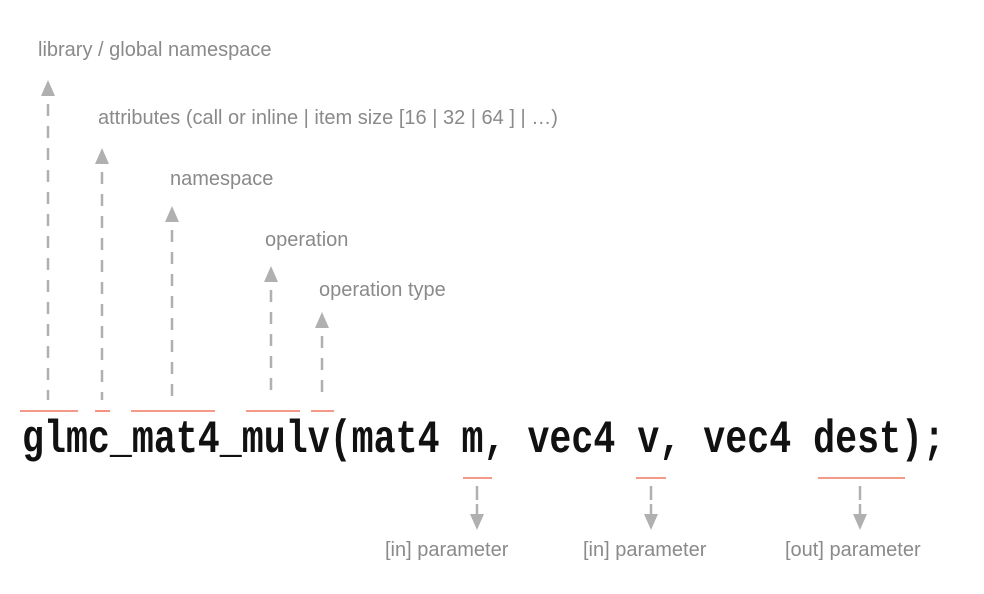 This screenshot has width=984, height=594. I want to click on arrow-attributes, so click(102, 274).